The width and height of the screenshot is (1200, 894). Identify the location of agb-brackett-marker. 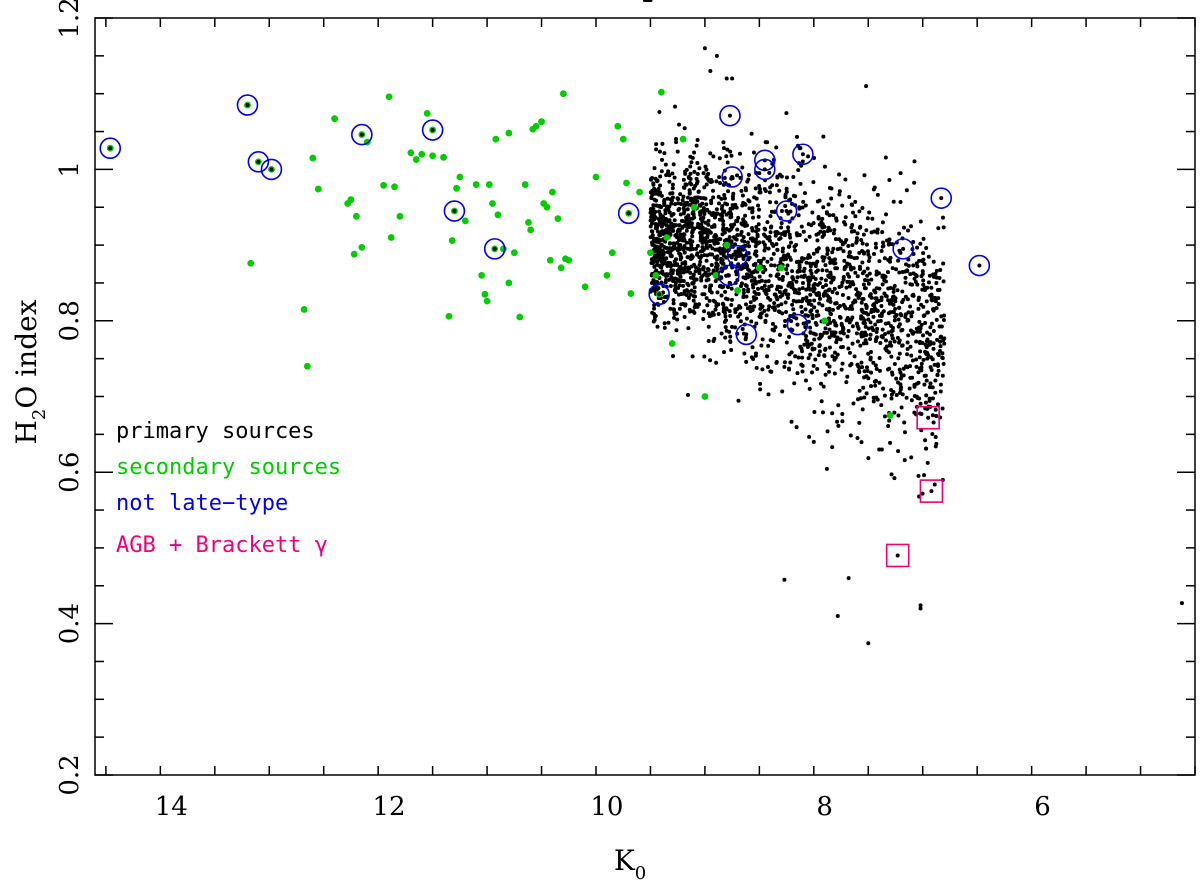
(928, 417).